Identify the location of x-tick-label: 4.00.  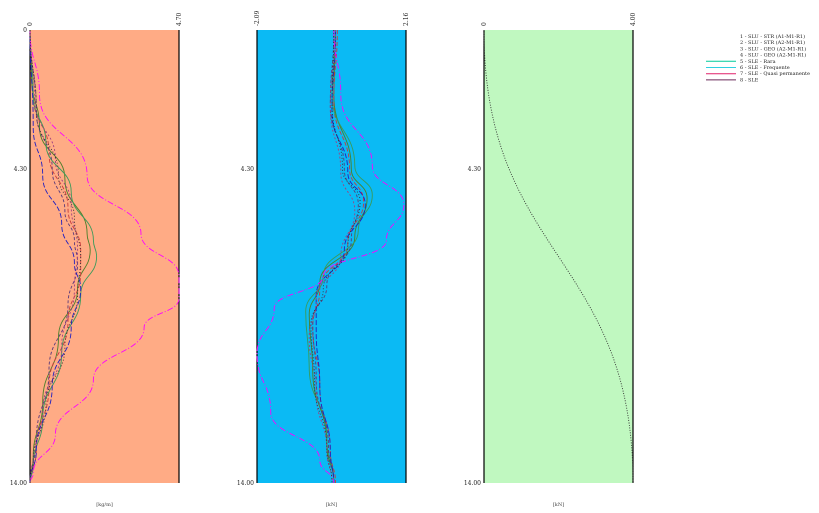
(633, 19).